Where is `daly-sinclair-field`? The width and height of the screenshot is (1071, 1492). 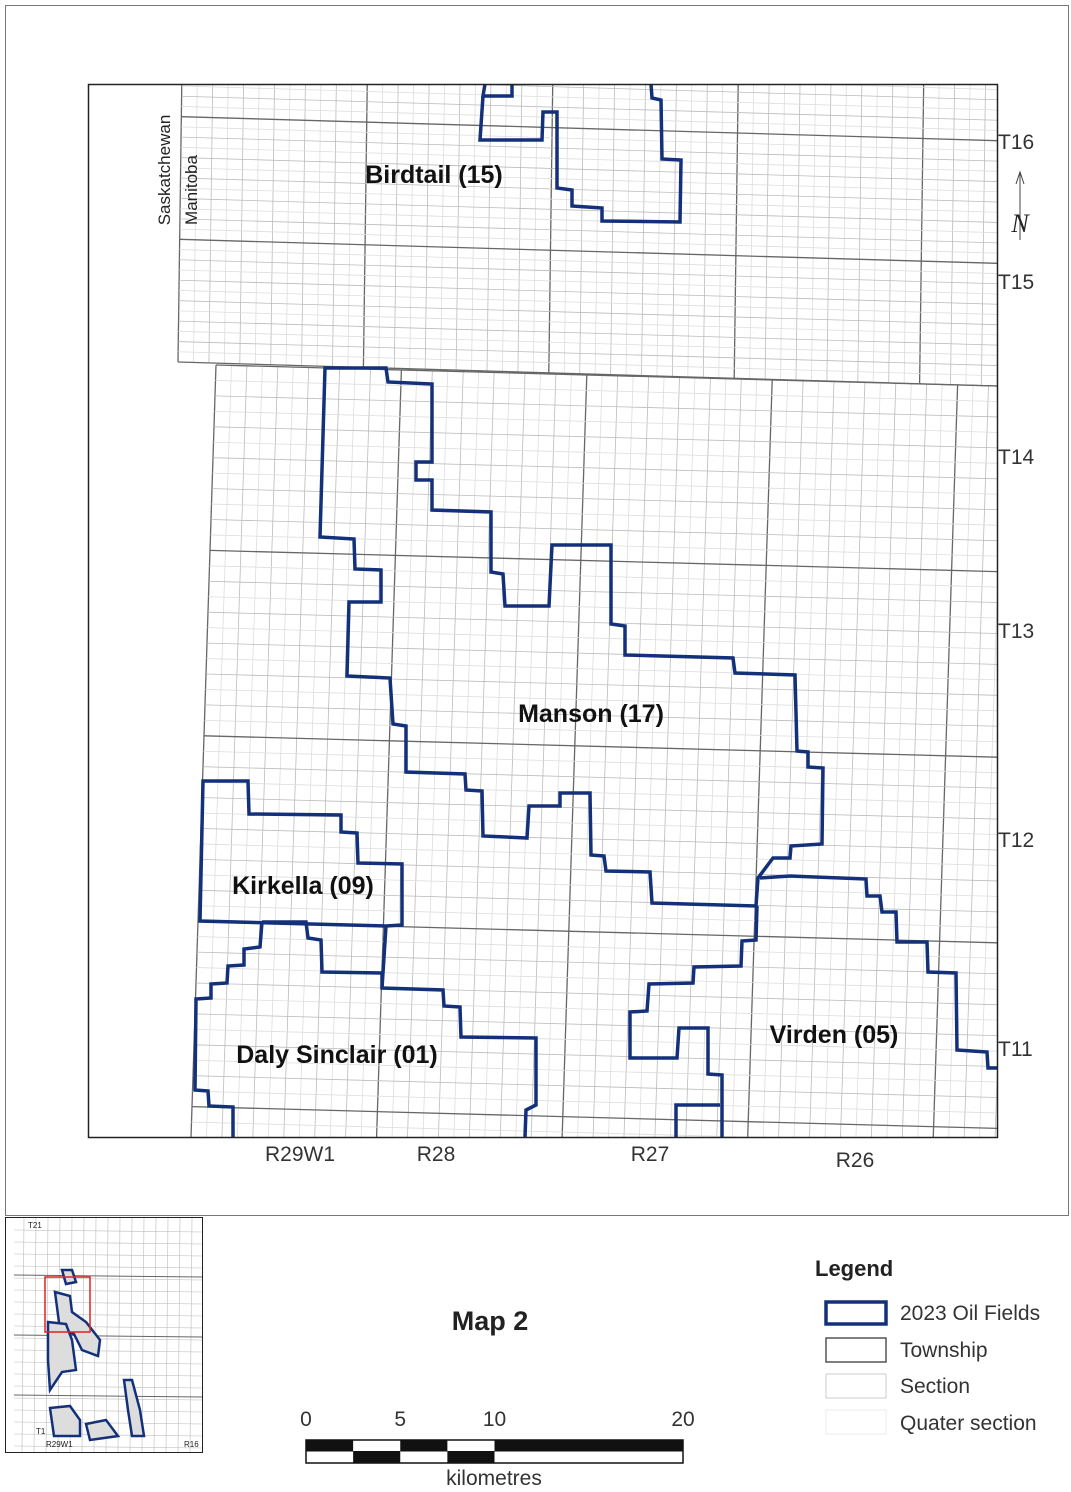
daly-sinclair-field is located at coordinates (365, 1028).